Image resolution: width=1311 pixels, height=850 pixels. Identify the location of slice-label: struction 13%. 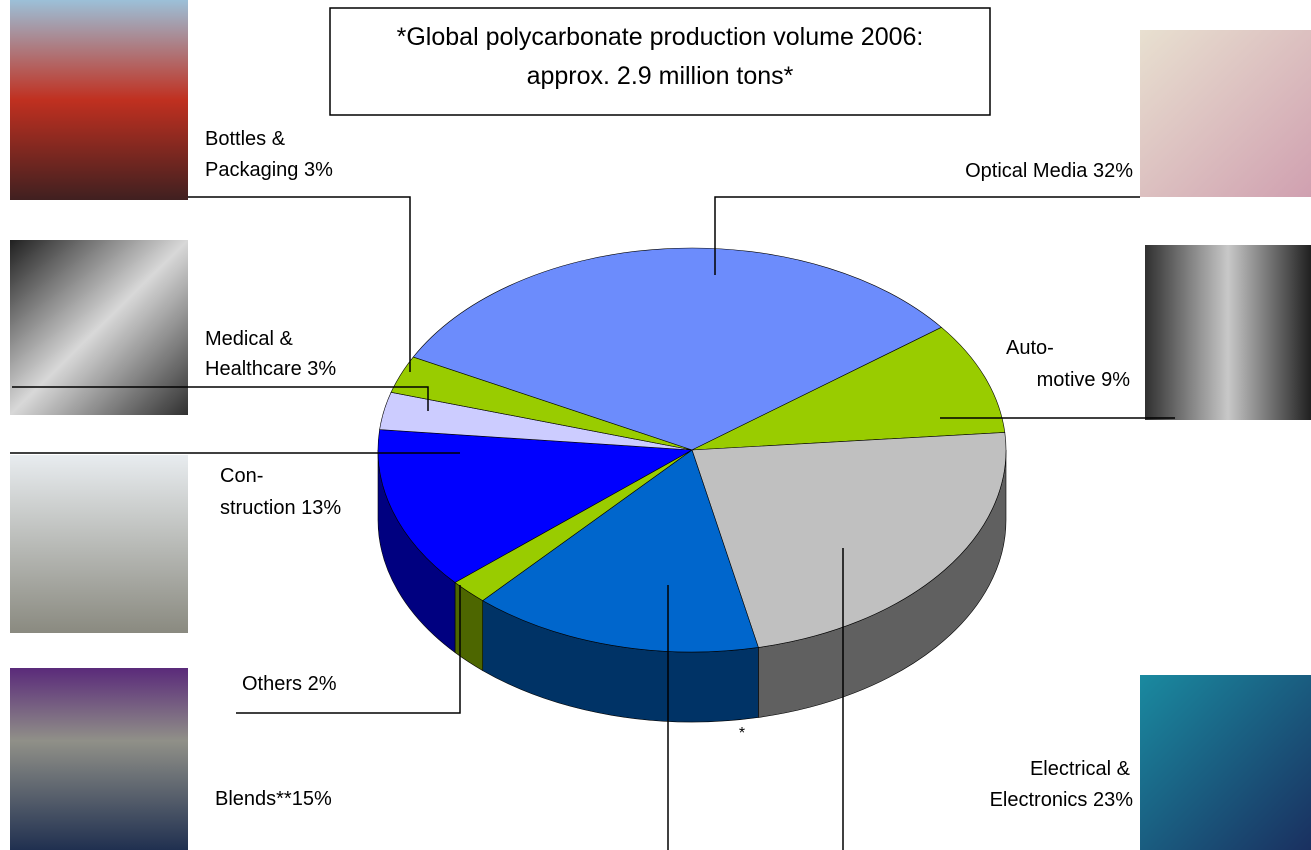
(280, 508).